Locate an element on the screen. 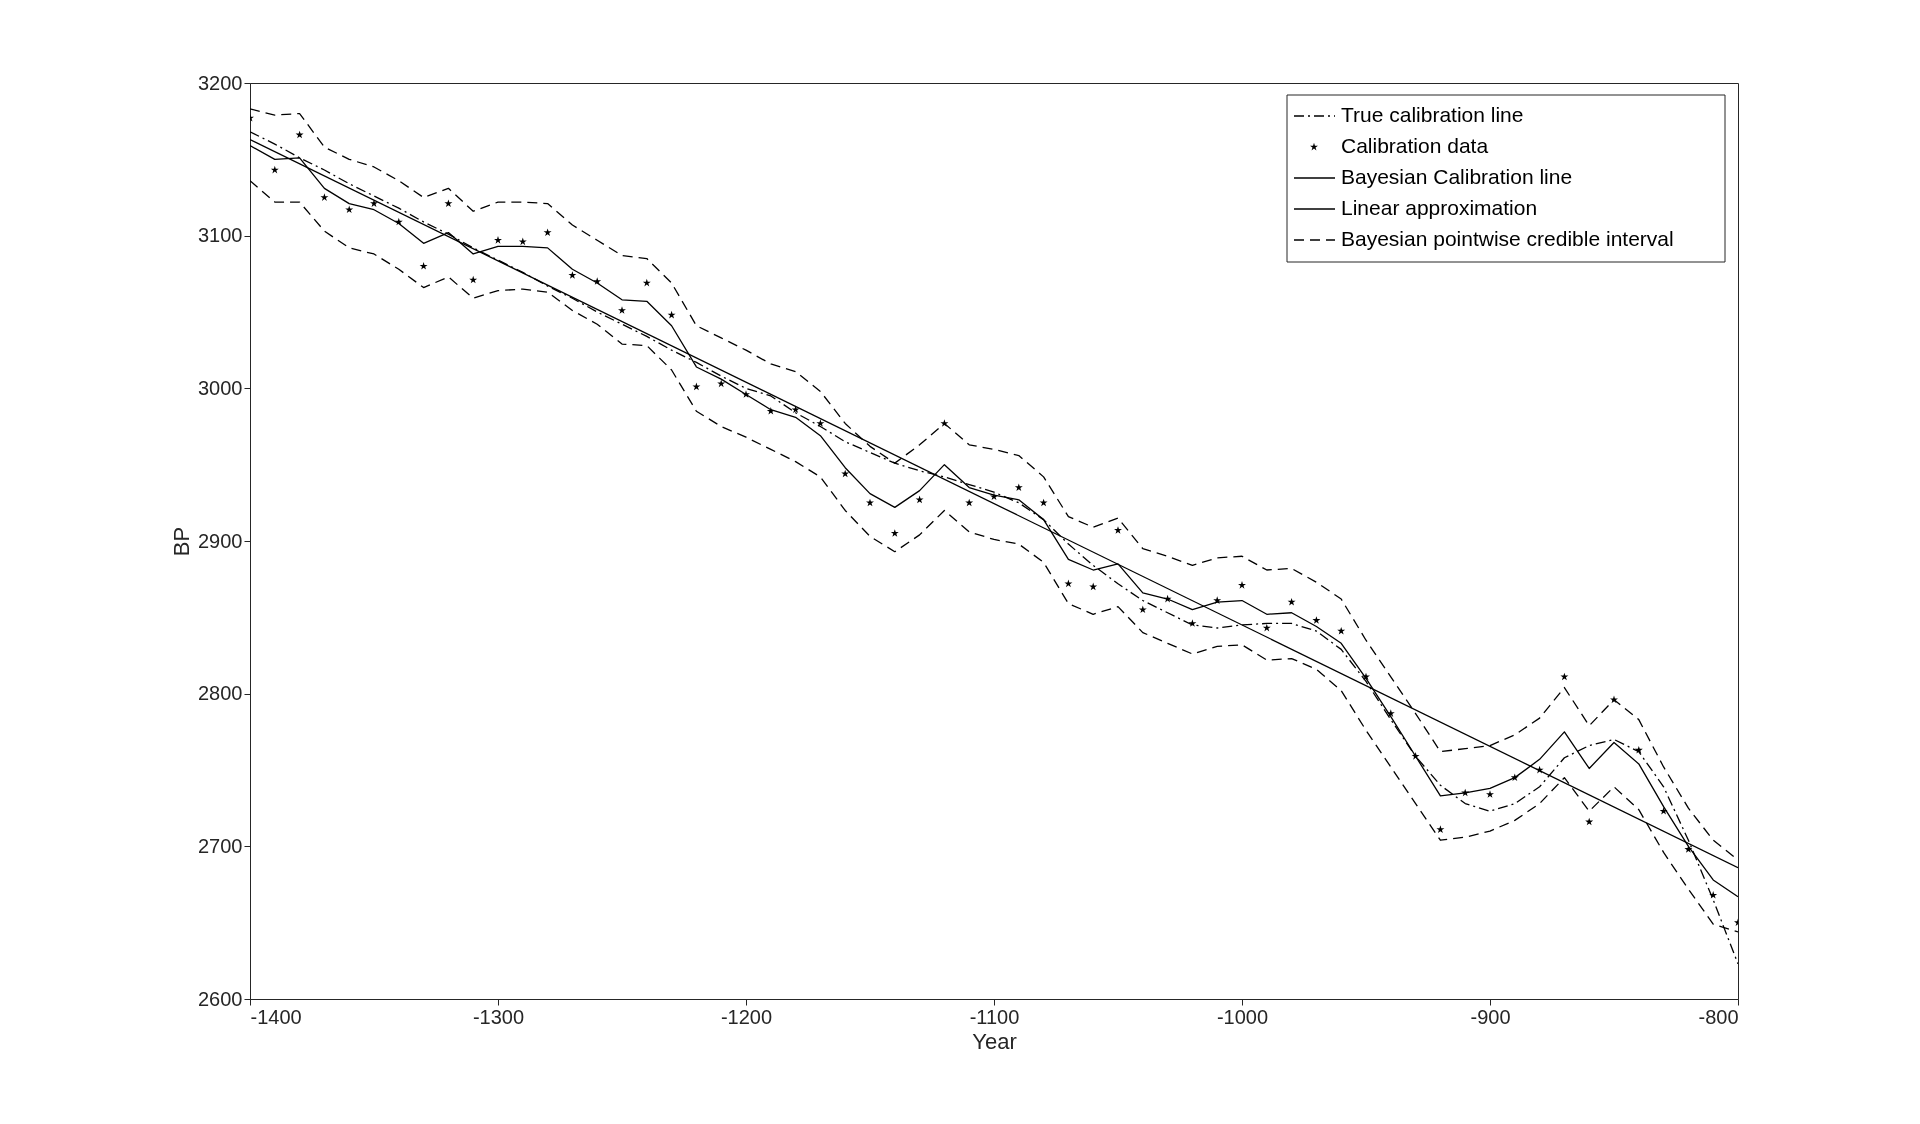  x-axis-title: Year is located at coordinates (994, 1041).